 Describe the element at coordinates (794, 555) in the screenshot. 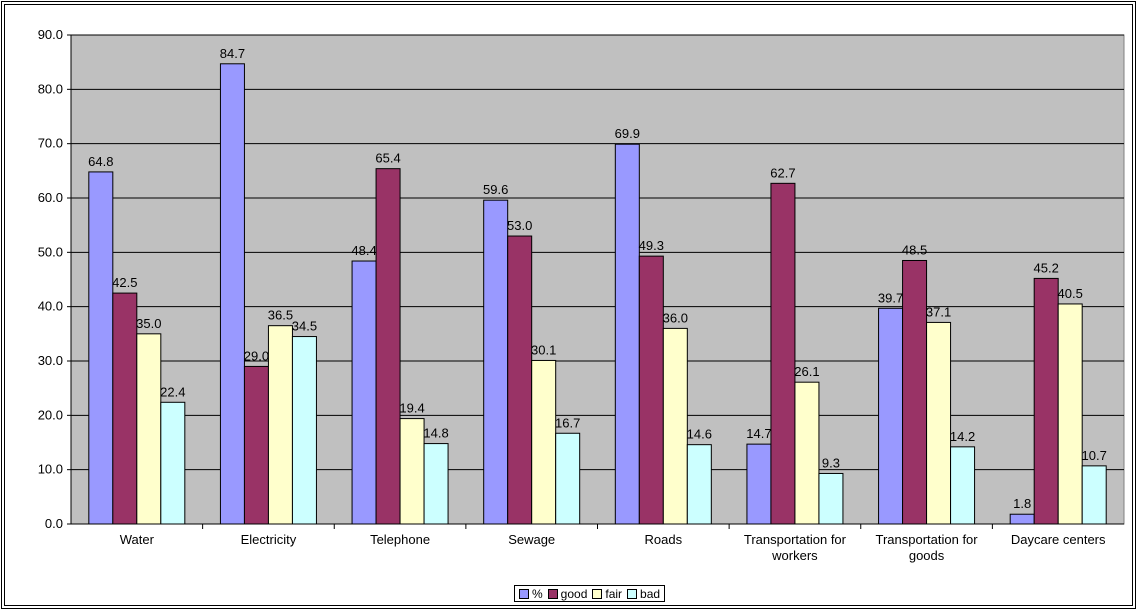

I see `x-tick-label: workers` at that location.